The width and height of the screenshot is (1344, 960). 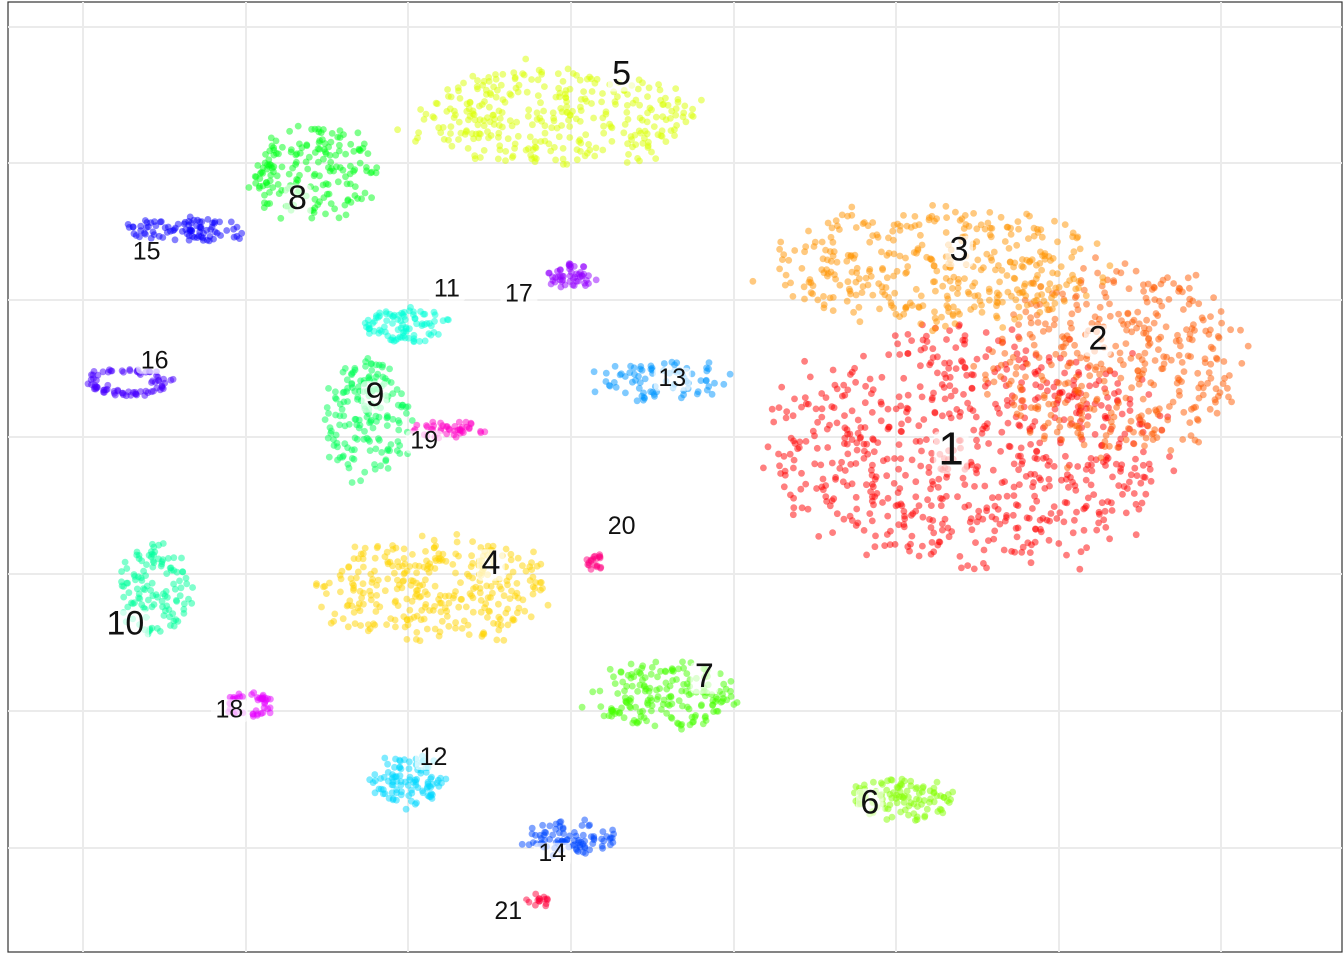 I want to click on cluster-18-point, so click(x=270, y=699).